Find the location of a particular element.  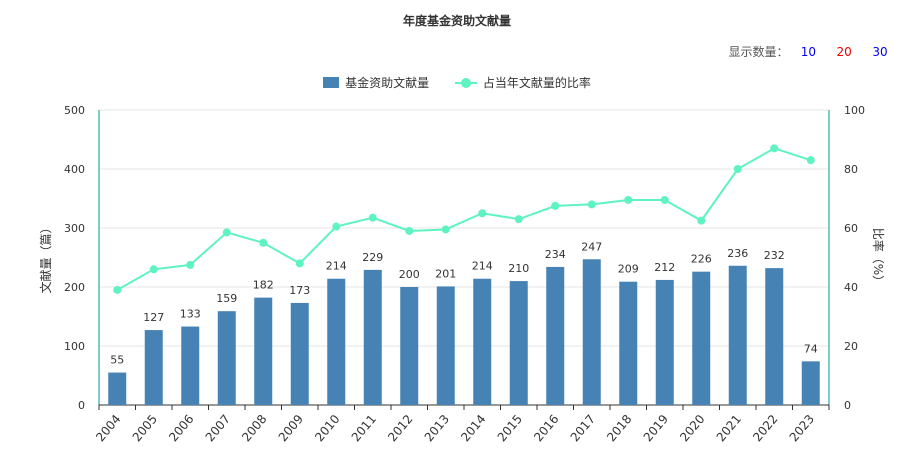

x-tick-label: 2023 is located at coordinates (802, 428).